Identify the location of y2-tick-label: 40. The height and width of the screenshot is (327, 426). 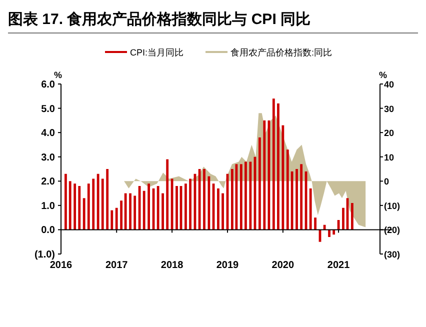
(389, 85).